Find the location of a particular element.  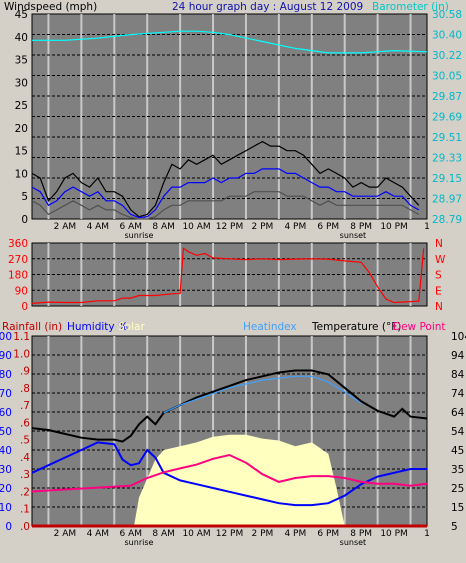

temp-x-tick-label: 8 AM is located at coordinates (163, 534).